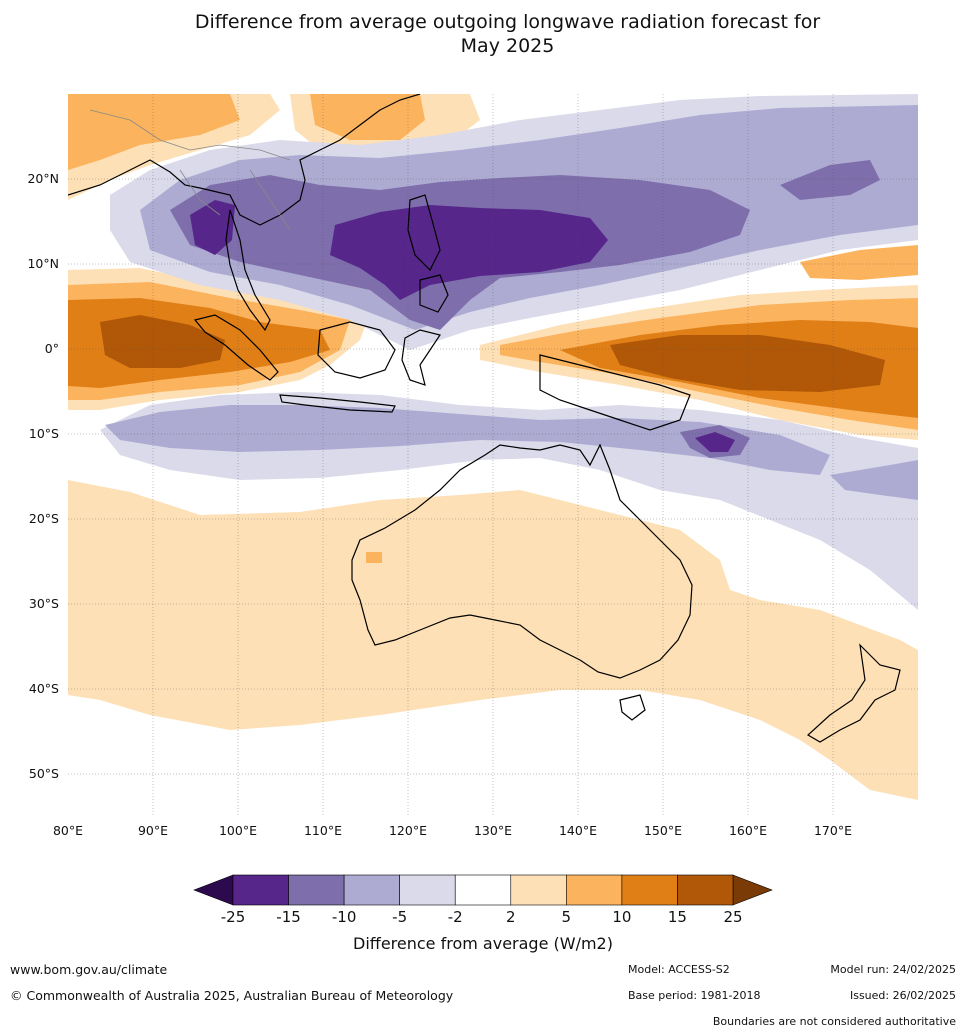 This screenshot has height=1035, width=965. I want to click on anomaly-deep-orange-eq-west, so click(162, 341).